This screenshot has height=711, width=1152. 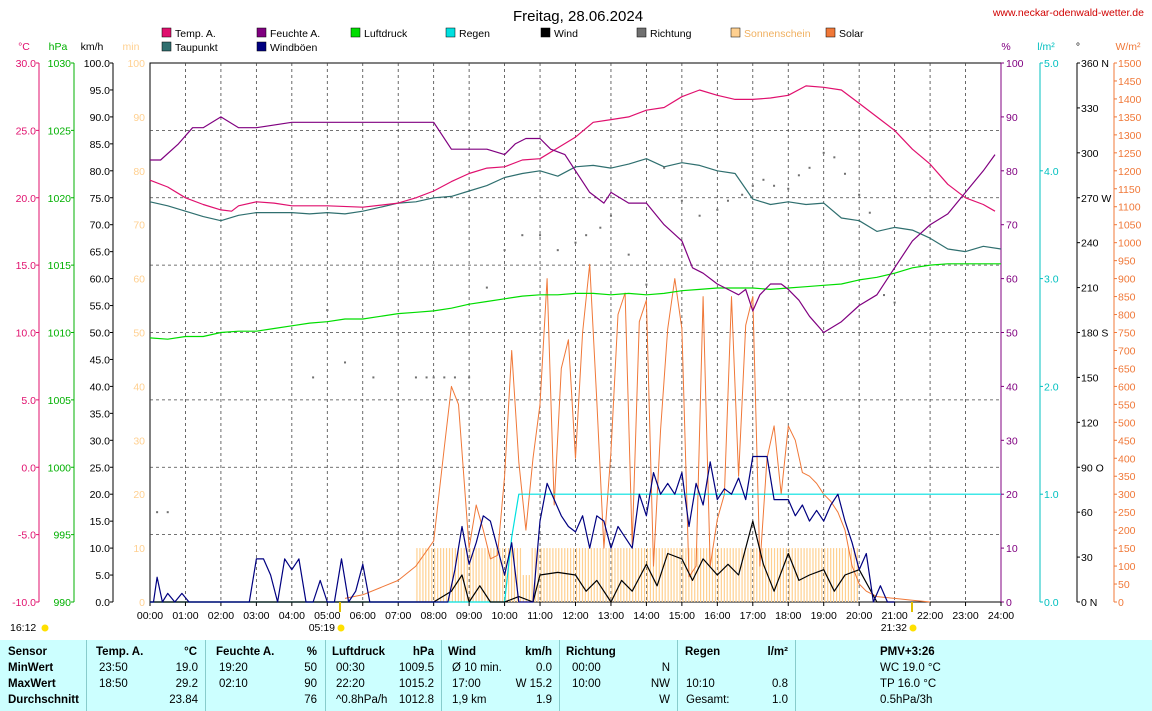 What do you see at coordinates (824, 616) in the screenshot?
I see `time-tick-label: 19:00` at bounding box center [824, 616].